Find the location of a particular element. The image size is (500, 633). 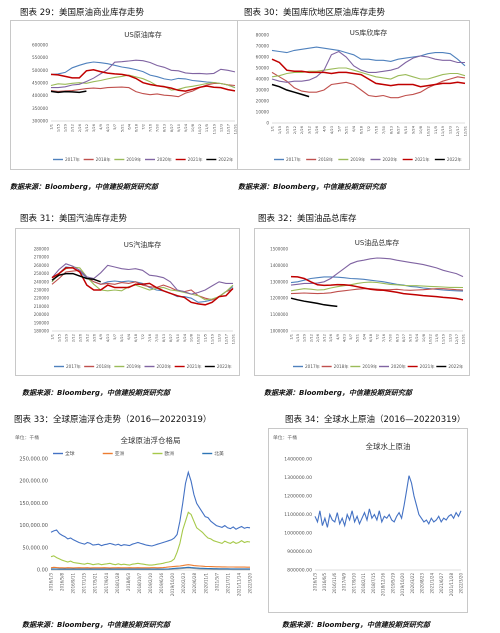

source-note-31: 数据来源：Bloomberg，中信建投期货研究部 is located at coordinates (96, 393).